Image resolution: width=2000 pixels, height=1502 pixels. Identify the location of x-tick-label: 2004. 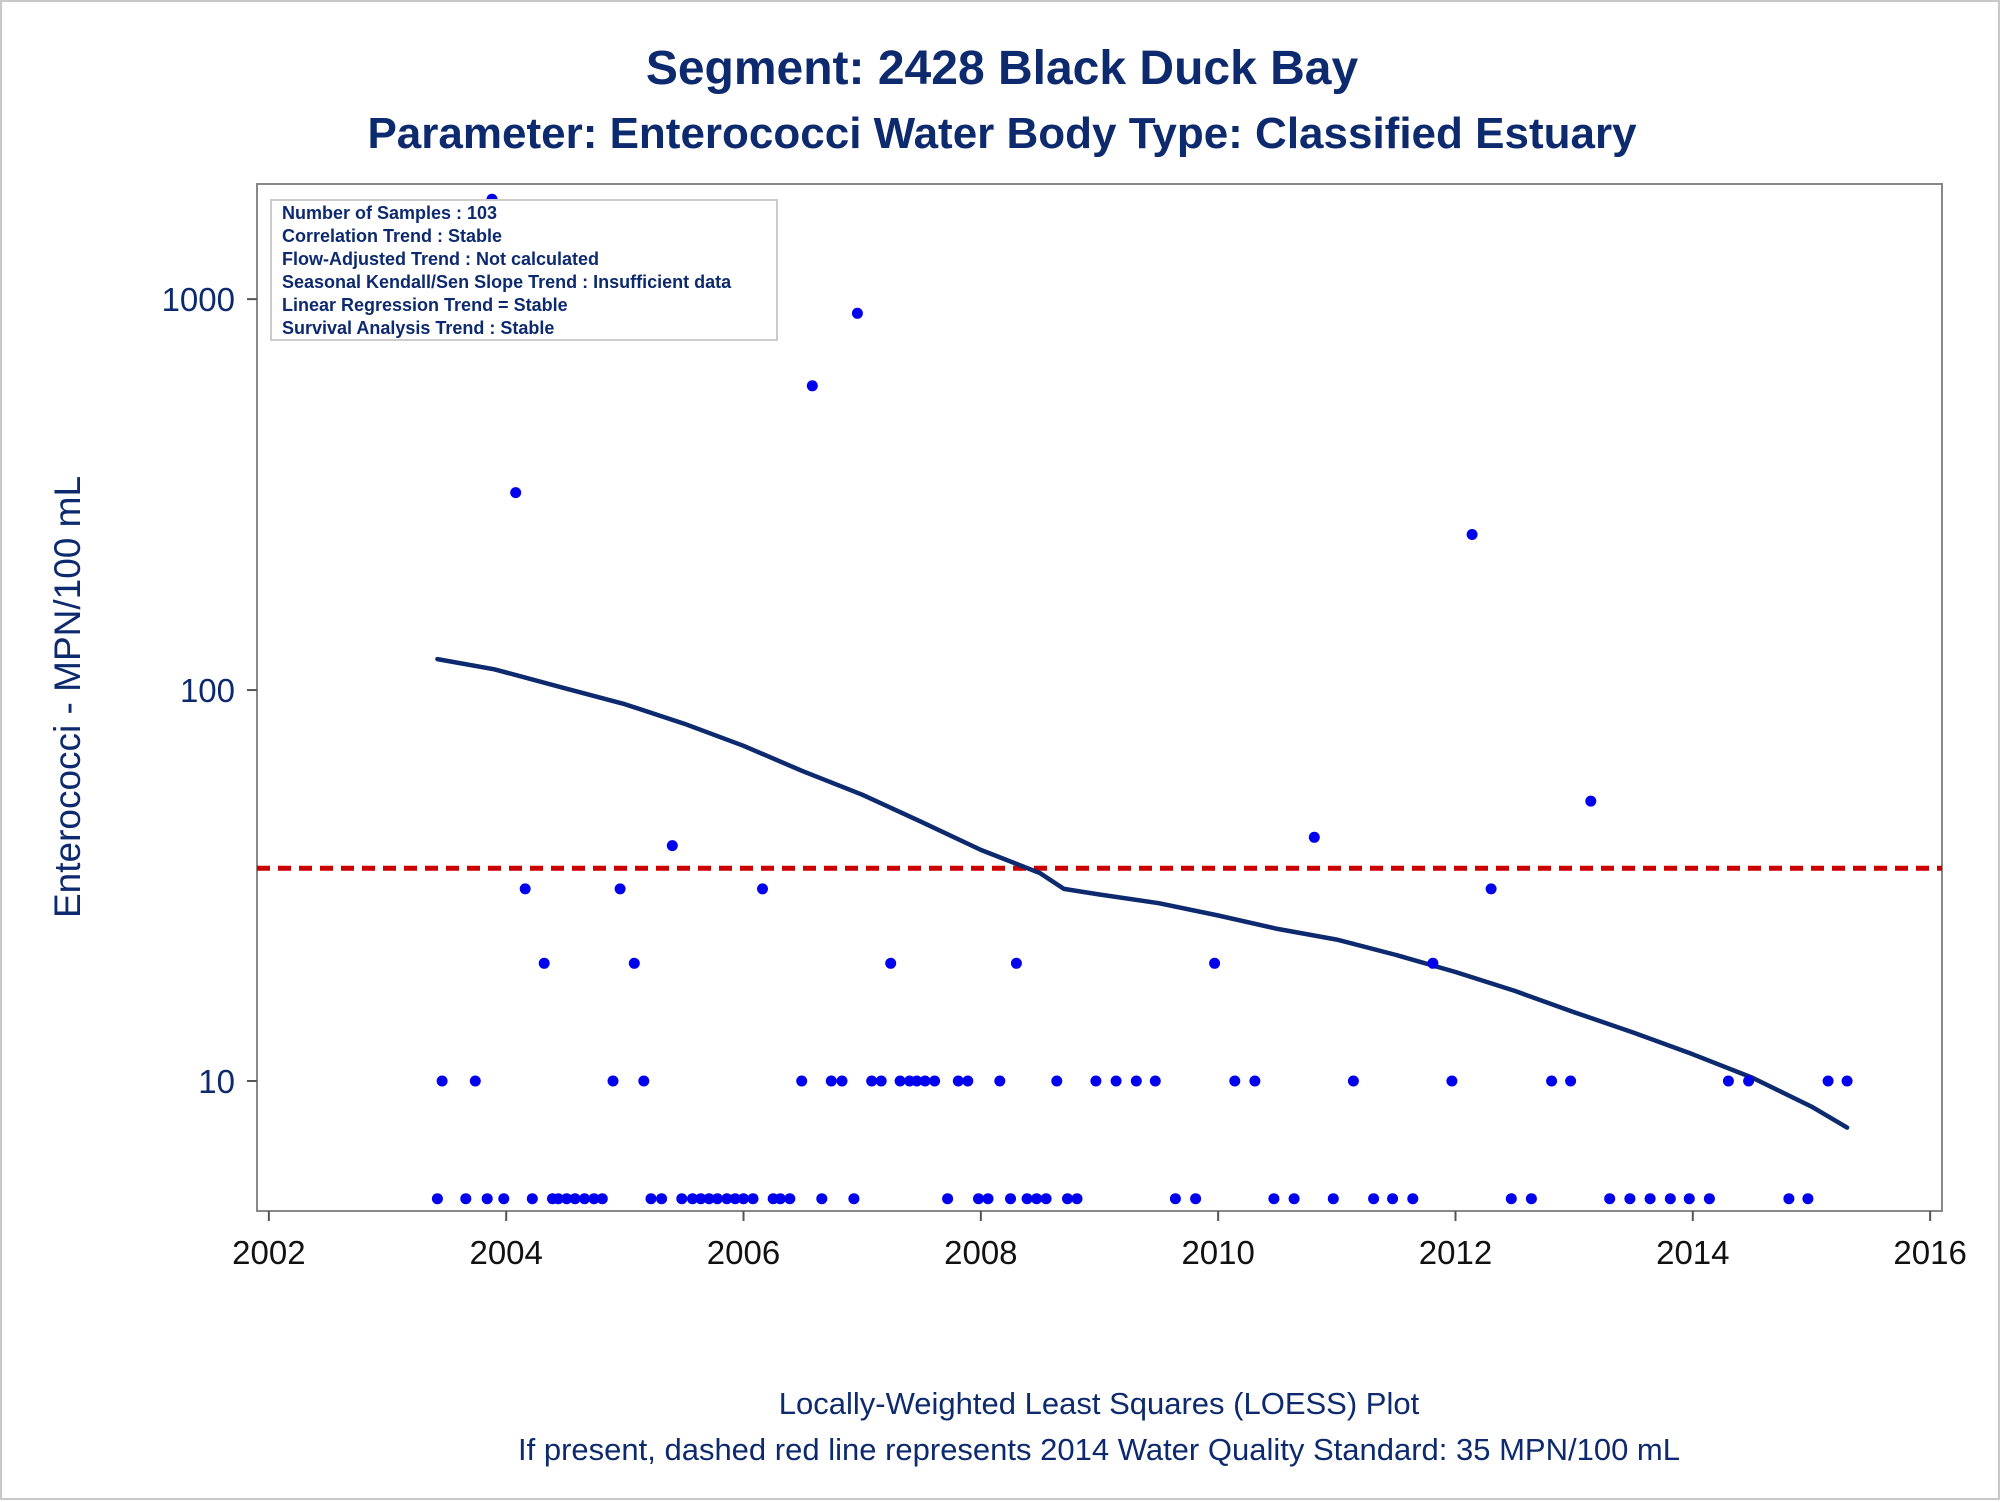
(505, 1252).